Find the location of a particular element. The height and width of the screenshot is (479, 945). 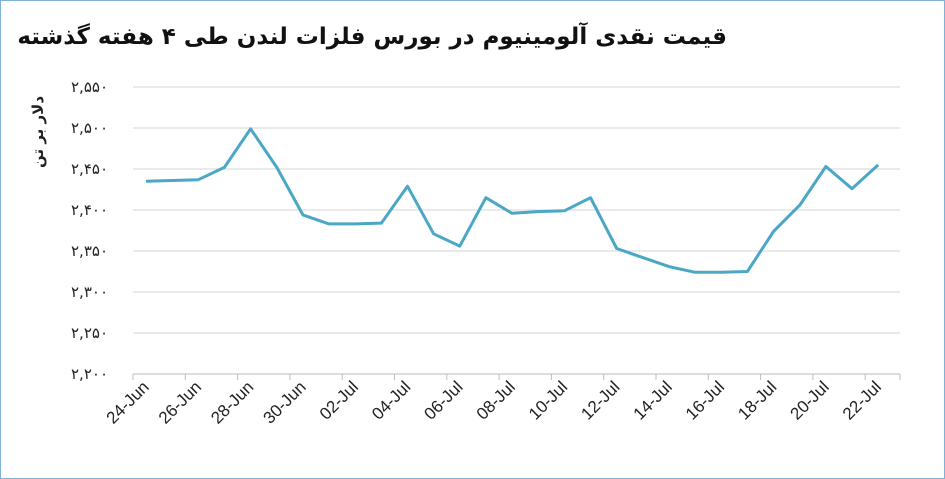

y-tick-label-2550: ۲,۵۵۰ is located at coordinates (89, 87).